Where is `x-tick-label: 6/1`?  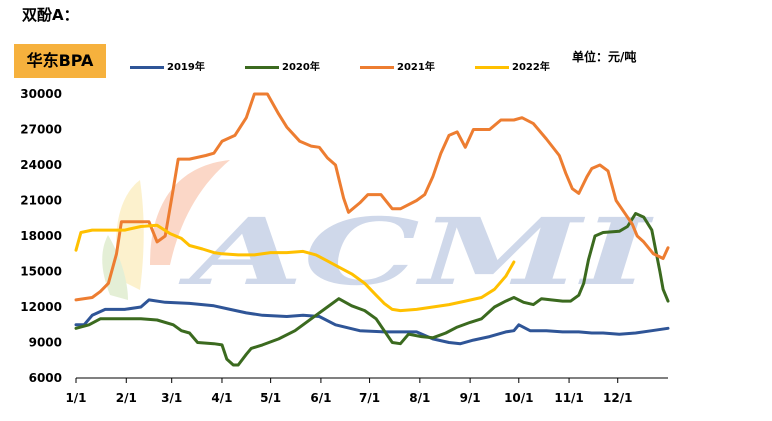 x-tick-label: 6/1 is located at coordinates (320, 398).